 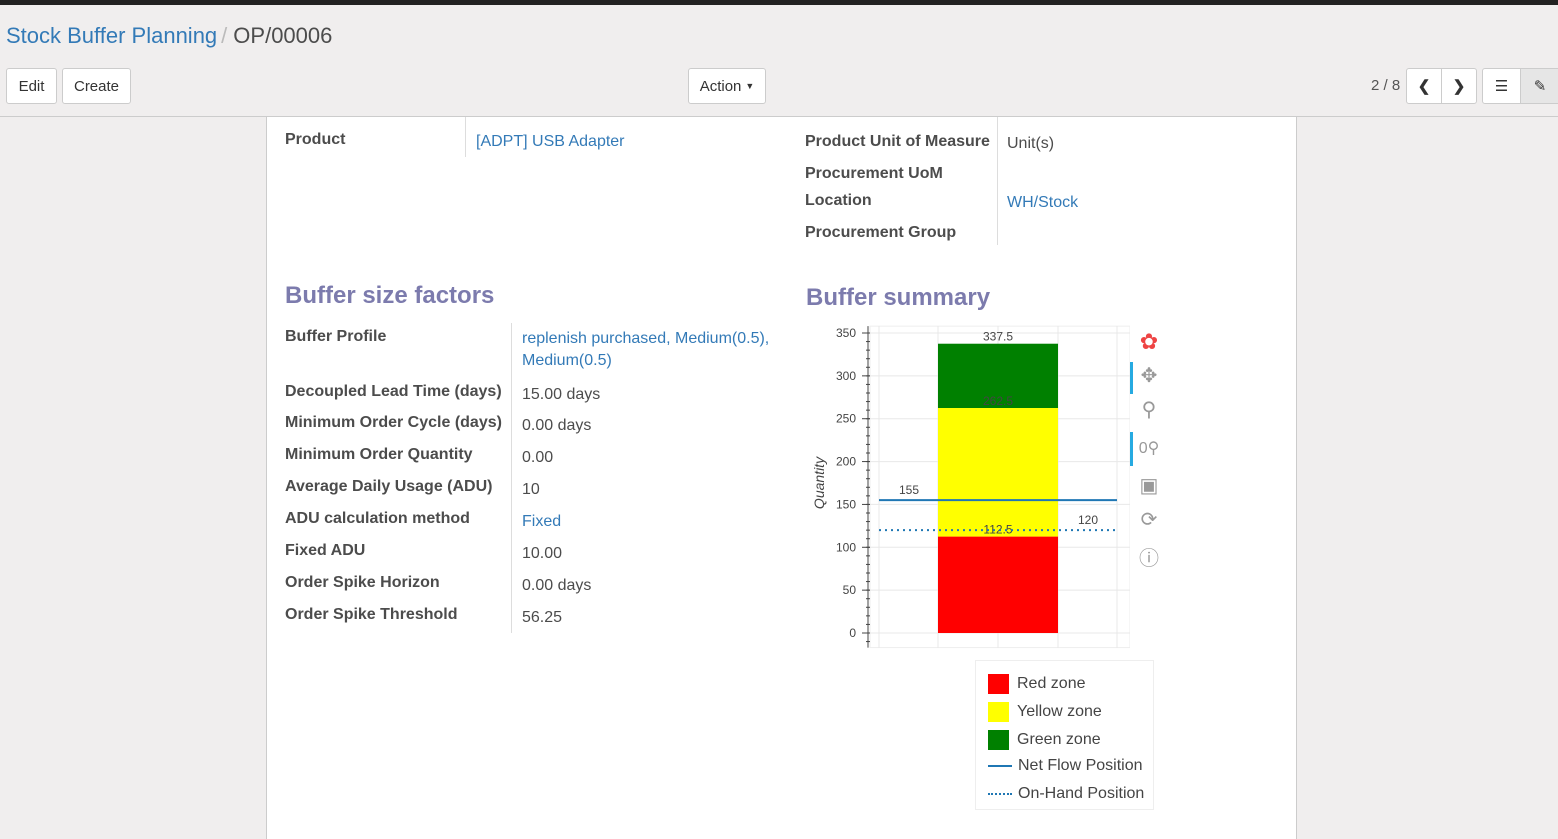 I want to click on y-tick-label: 150, so click(x=846, y=504).